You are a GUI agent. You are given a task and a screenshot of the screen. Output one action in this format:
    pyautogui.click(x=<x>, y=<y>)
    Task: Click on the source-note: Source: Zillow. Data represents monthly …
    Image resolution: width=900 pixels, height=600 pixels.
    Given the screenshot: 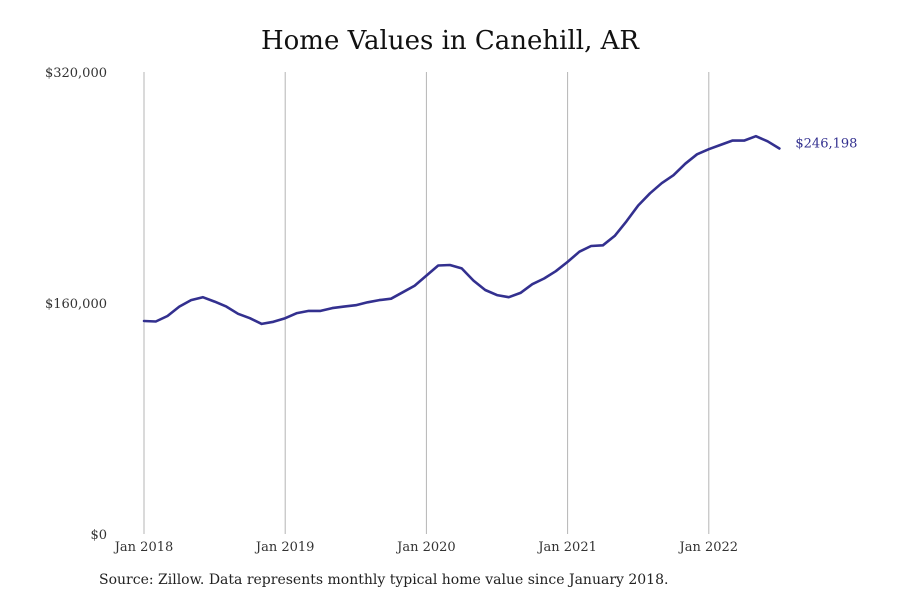 What is the action you would take?
    pyautogui.click(x=384, y=580)
    